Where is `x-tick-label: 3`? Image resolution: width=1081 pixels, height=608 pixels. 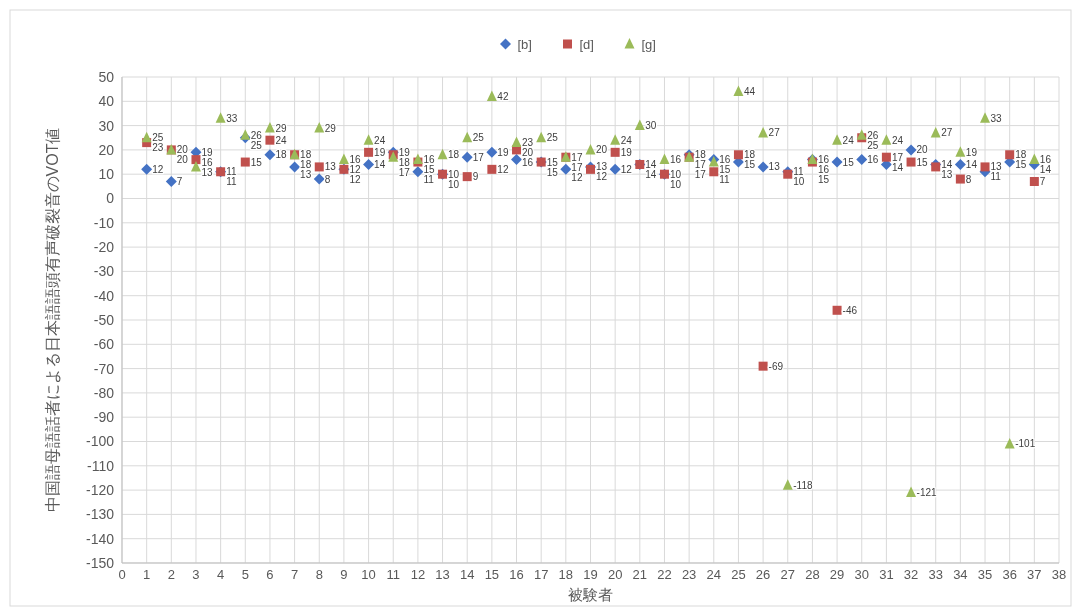 x-tick-label: 3 is located at coordinates (196, 574).